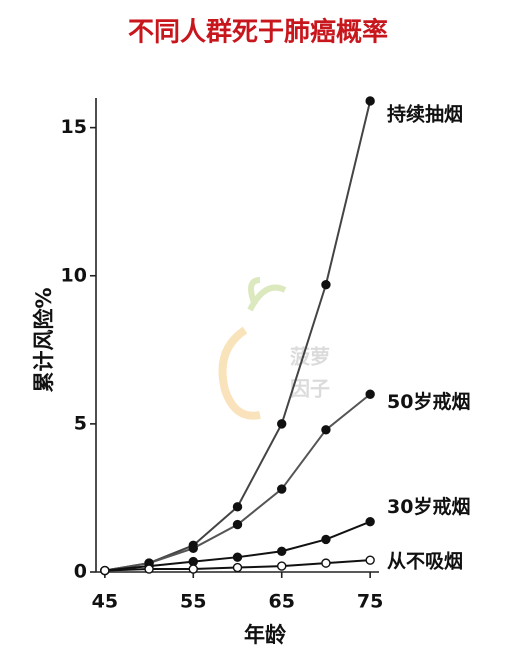  Describe the element at coordinates (428, 506) in the screenshot. I see `series-label: 30岁戒烟` at that location.